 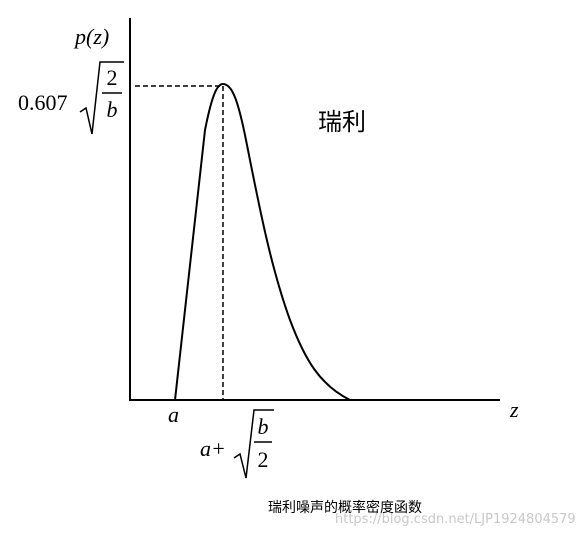 What do you see at coordinates (342, 122) in the screenshot?
I see `curve-label: 瑞利` at bounding box center [342, 122].